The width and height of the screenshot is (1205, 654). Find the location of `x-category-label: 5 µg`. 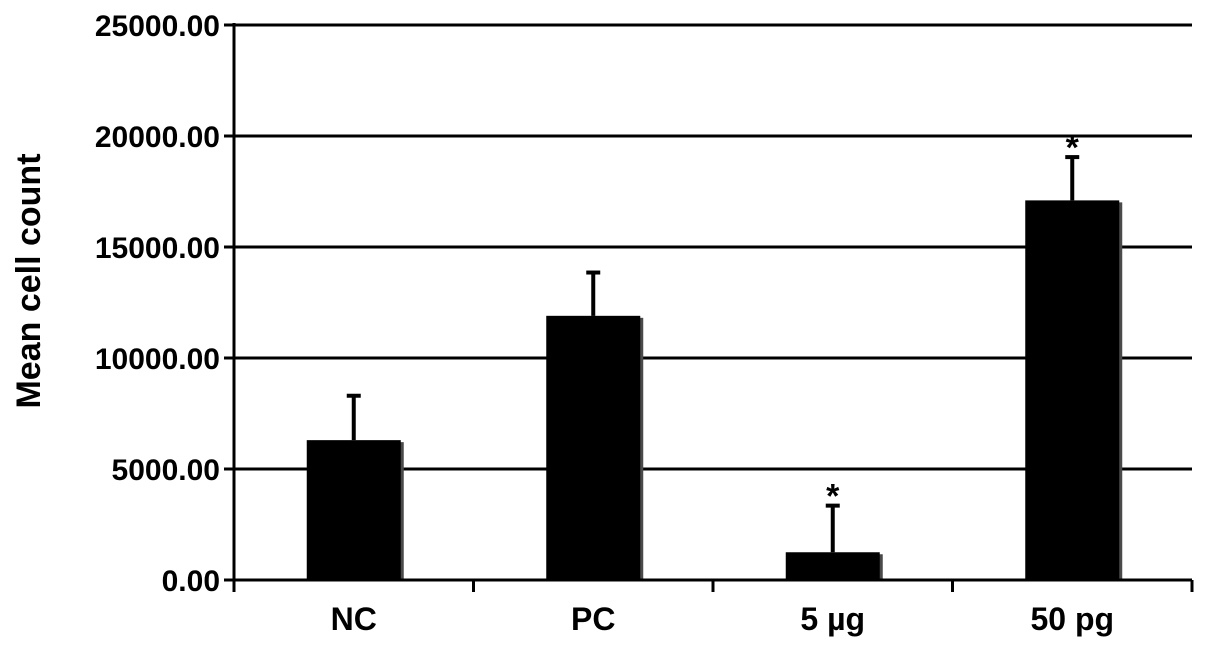

x-category-label: 5 µg is located at coordinates (832, 619).